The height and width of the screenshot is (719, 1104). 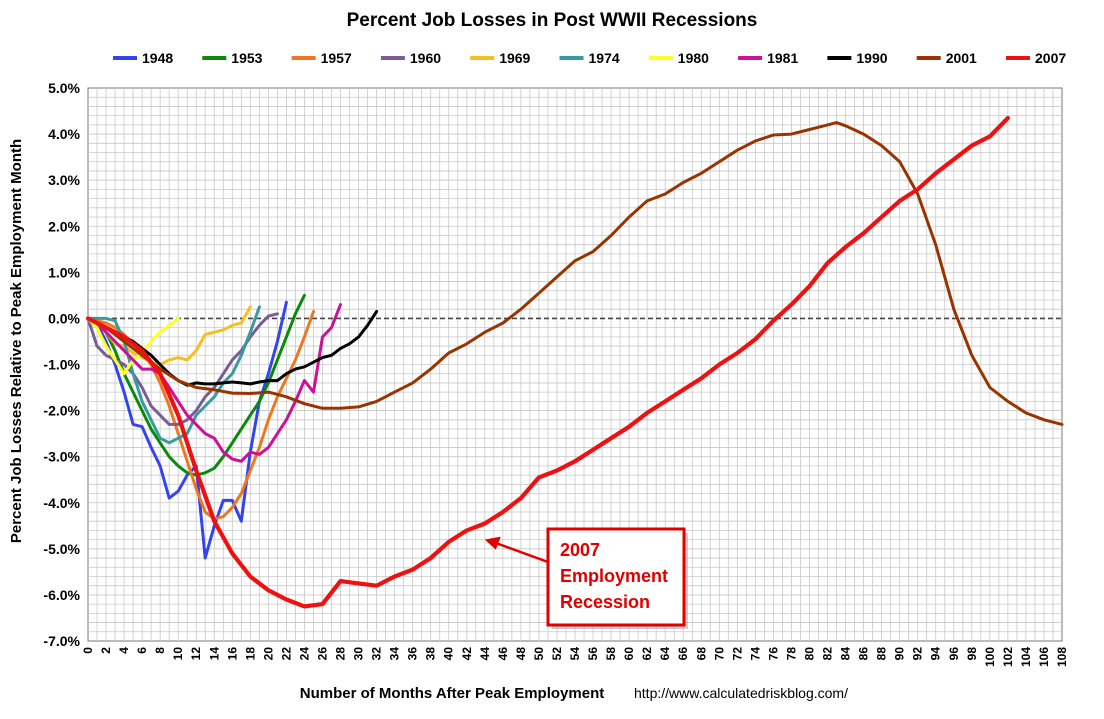 I want to click on x-tick-label: 64, so click(x=665, y=654).